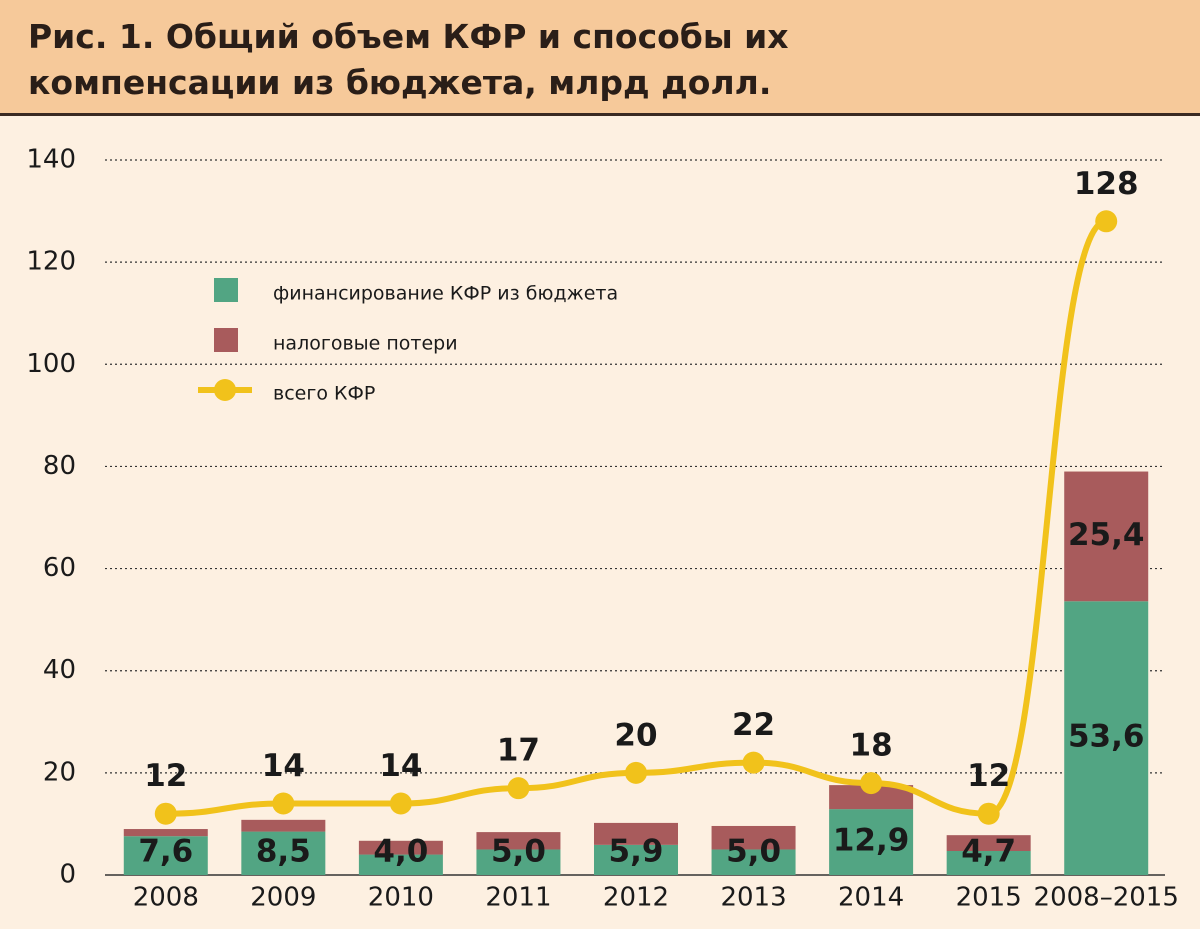 Image resolution: width=1200 pixels, height=929 pixels. What do you see at coordinates (871, 746) in the screenshot?
I see `line-value-label: 18` at bounding box center [871, 746].